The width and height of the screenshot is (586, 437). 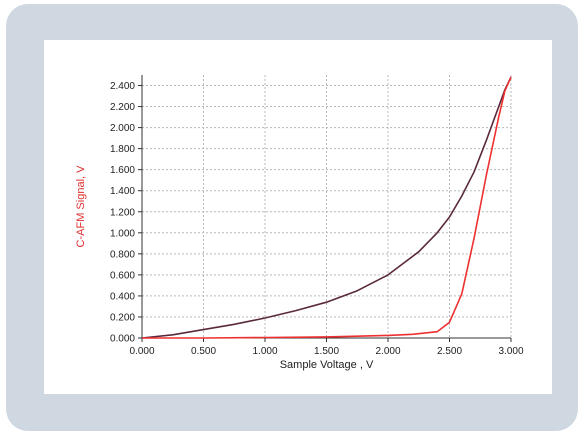 I want to click on y-tick-label: 2.000, so click(x=122, y=128).